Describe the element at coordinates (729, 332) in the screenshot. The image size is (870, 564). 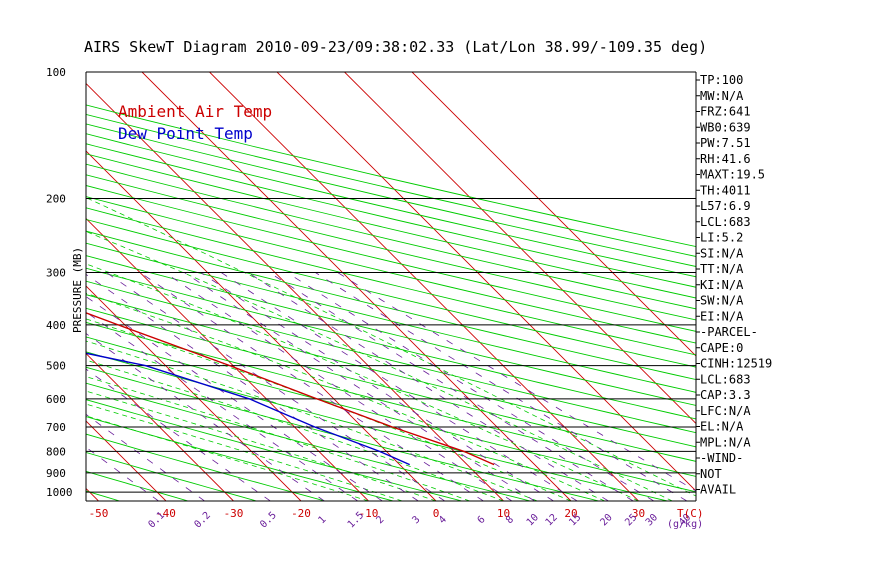
I see `stat-item: -PARCEL-` at that location.